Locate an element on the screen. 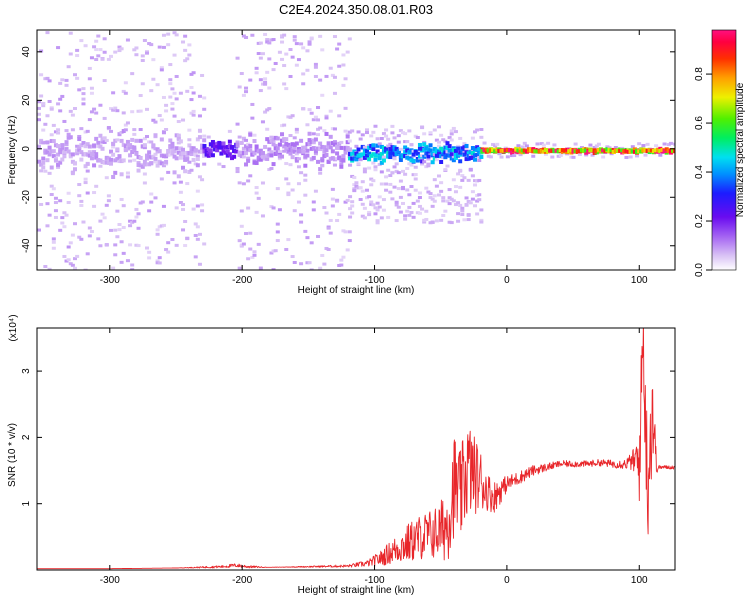 This screenshot has height=605, width=750. colorbar-ticks: 0.00.20.40.60.8 is located at coordinates (703, 172).